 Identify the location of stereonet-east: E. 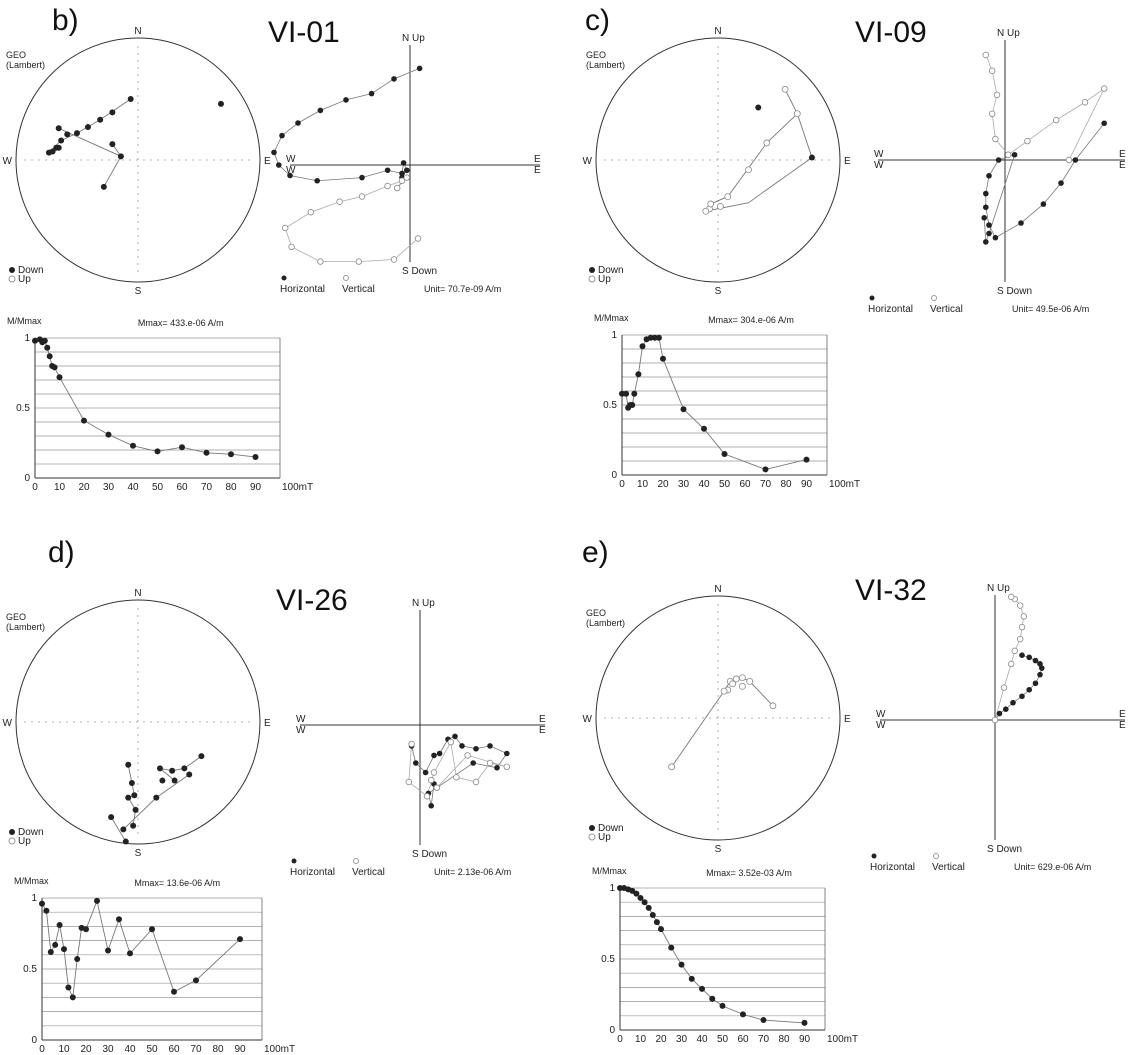
(847, 161).